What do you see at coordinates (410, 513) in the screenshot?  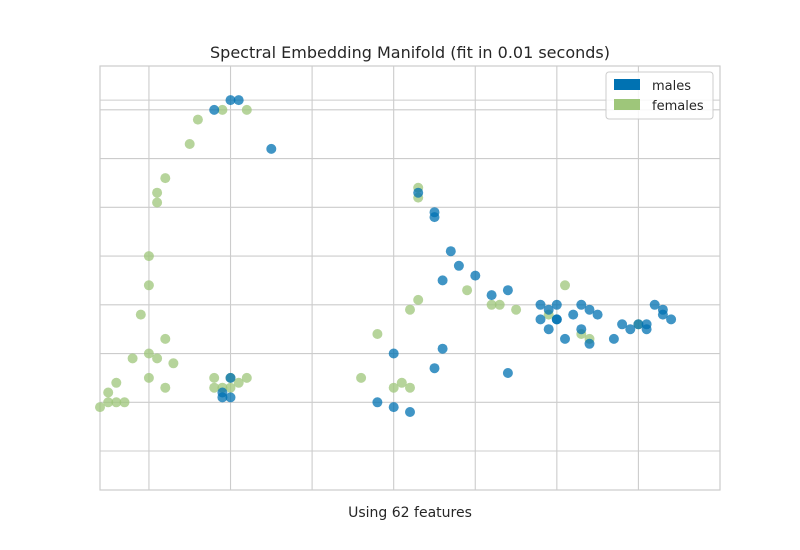 I see `x-axis-label: Using 62 features` at bounding box center [410, 513].